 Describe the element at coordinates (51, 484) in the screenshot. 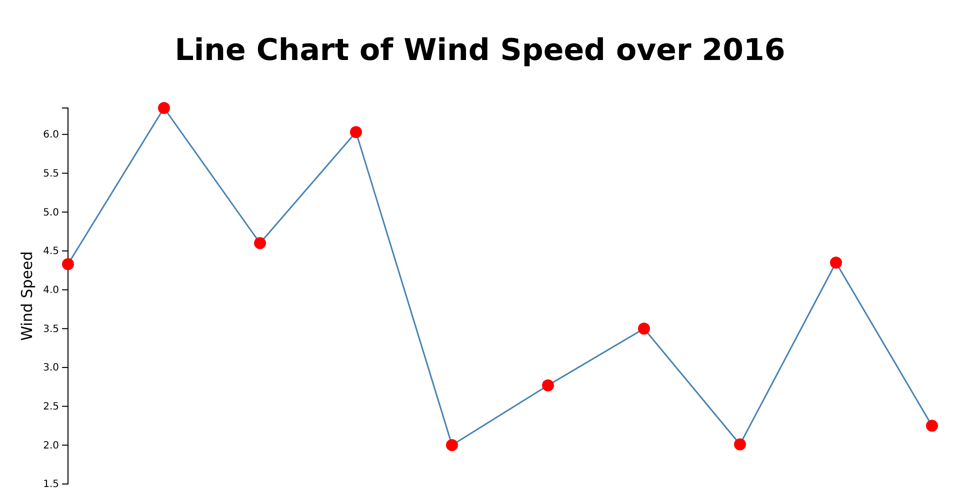

I see `y-tick-label: 1.5` at that location.